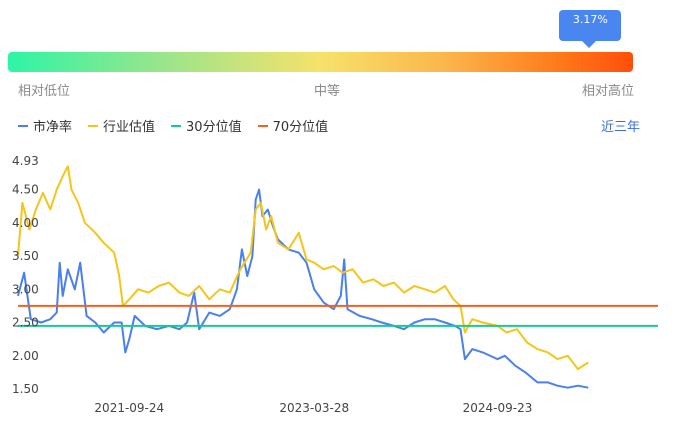 This screenshot has height=442, width=686. What do you see at coordinates (300, 127) in the screenshot?
I see `legend-label-p70: 70分位值` at bounding box center [300, 127].